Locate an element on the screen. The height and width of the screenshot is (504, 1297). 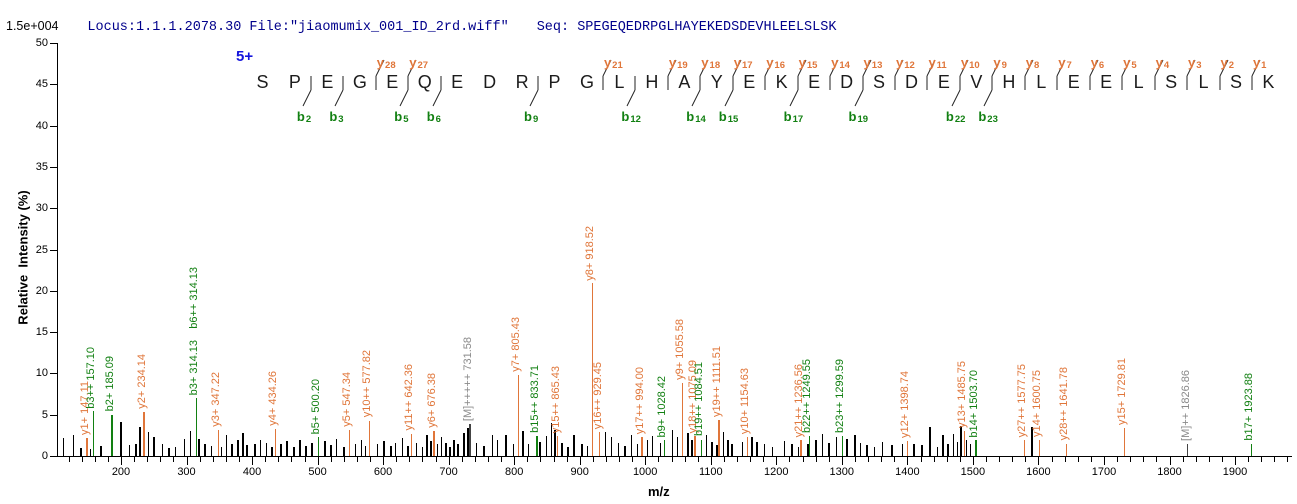
peak-annotation-label: b9+ 1028.42 is located at coordinates (662, 406).